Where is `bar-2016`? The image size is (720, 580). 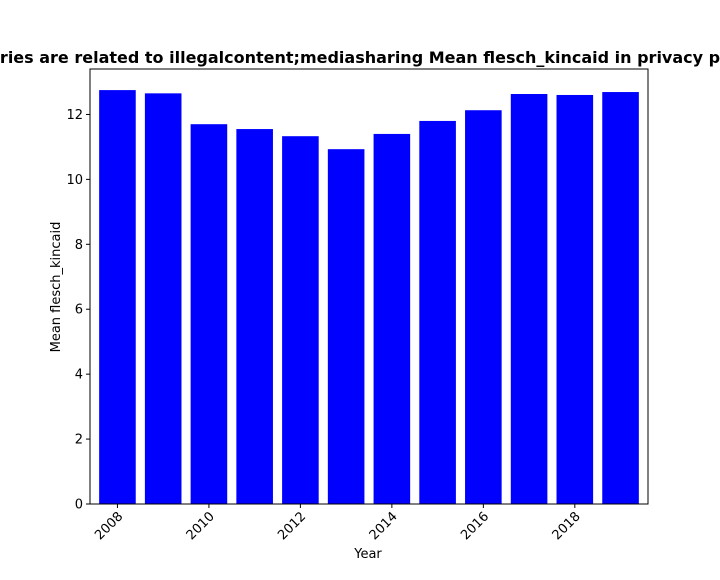 bar-2016 is located at coordinates (483, 307).